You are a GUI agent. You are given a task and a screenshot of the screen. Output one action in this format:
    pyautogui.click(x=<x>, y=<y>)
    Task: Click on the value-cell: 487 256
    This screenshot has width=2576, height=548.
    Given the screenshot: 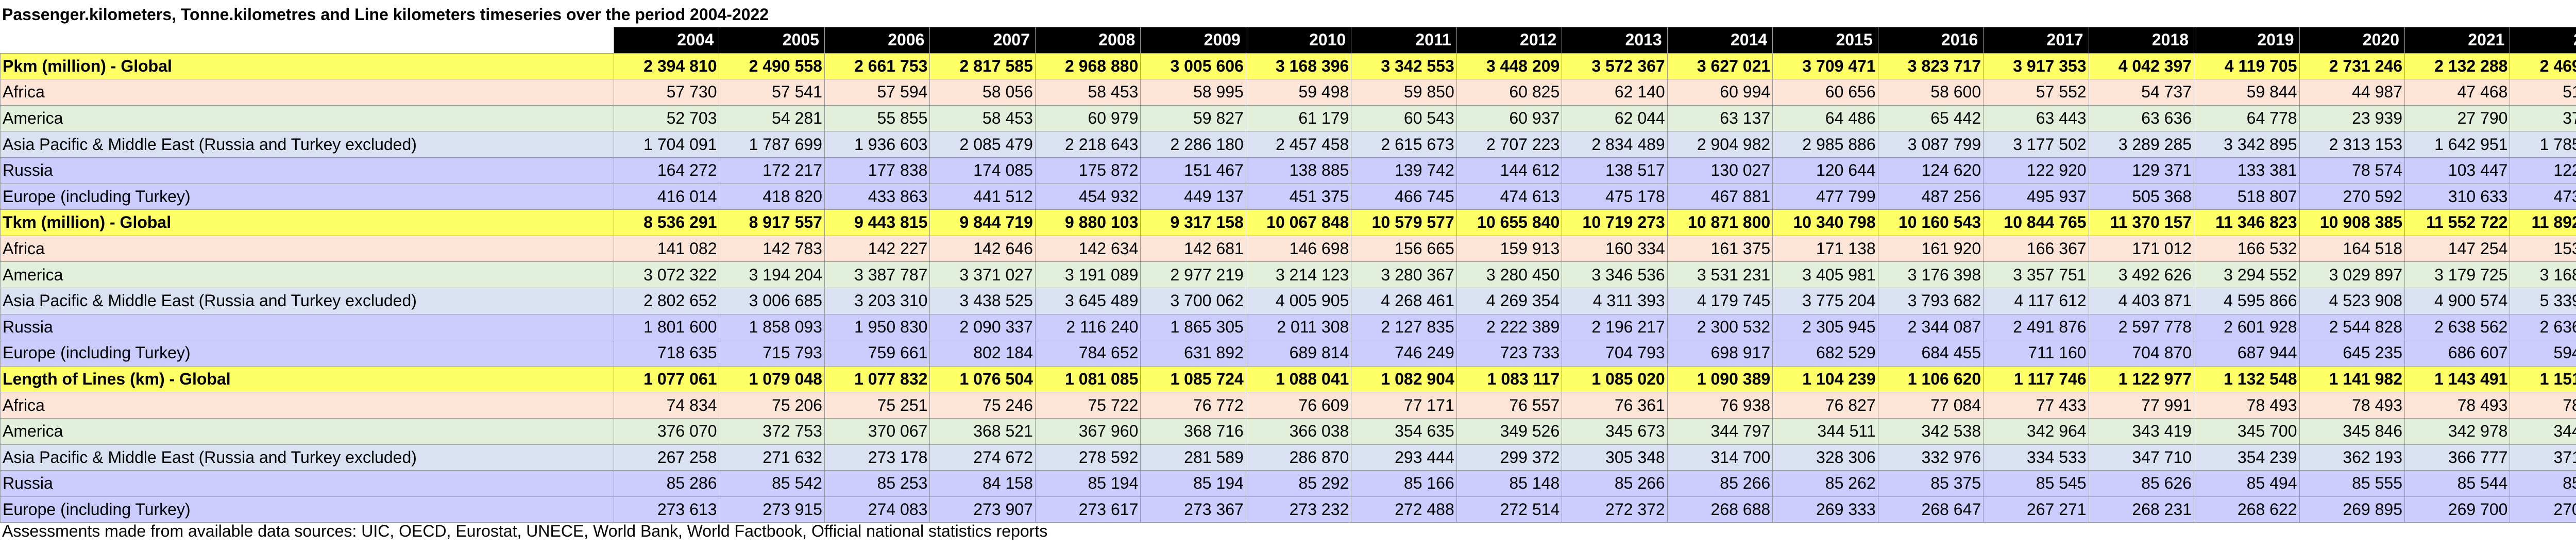 What is the action you would take?
    pyautogui.click(x=1930, y=196)
    